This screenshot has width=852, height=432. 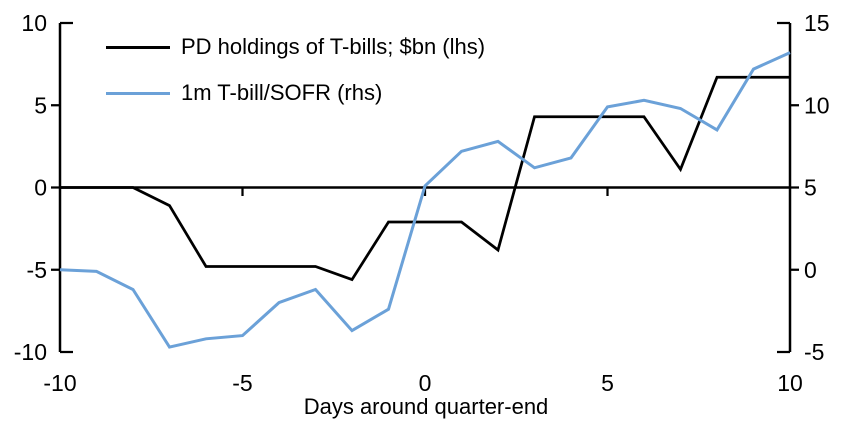 What do you see at coordinates (425, 383) in the screenshot?
I see `x-axis-tick-label: 0` at bounding box center [425, 383].